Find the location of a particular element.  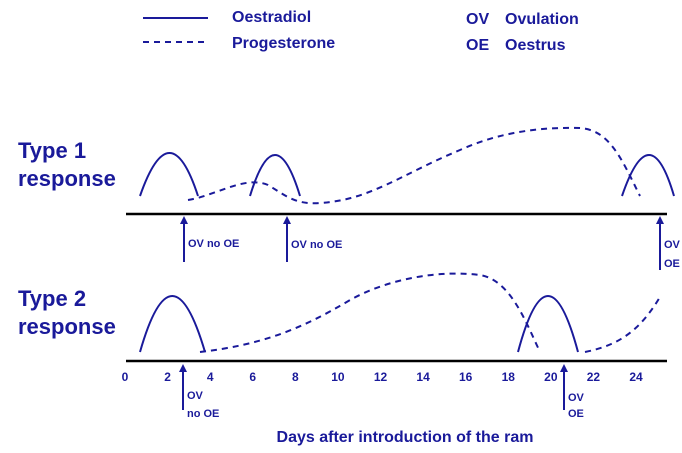

tick-label: 14 is located at coordinates (423, 377).